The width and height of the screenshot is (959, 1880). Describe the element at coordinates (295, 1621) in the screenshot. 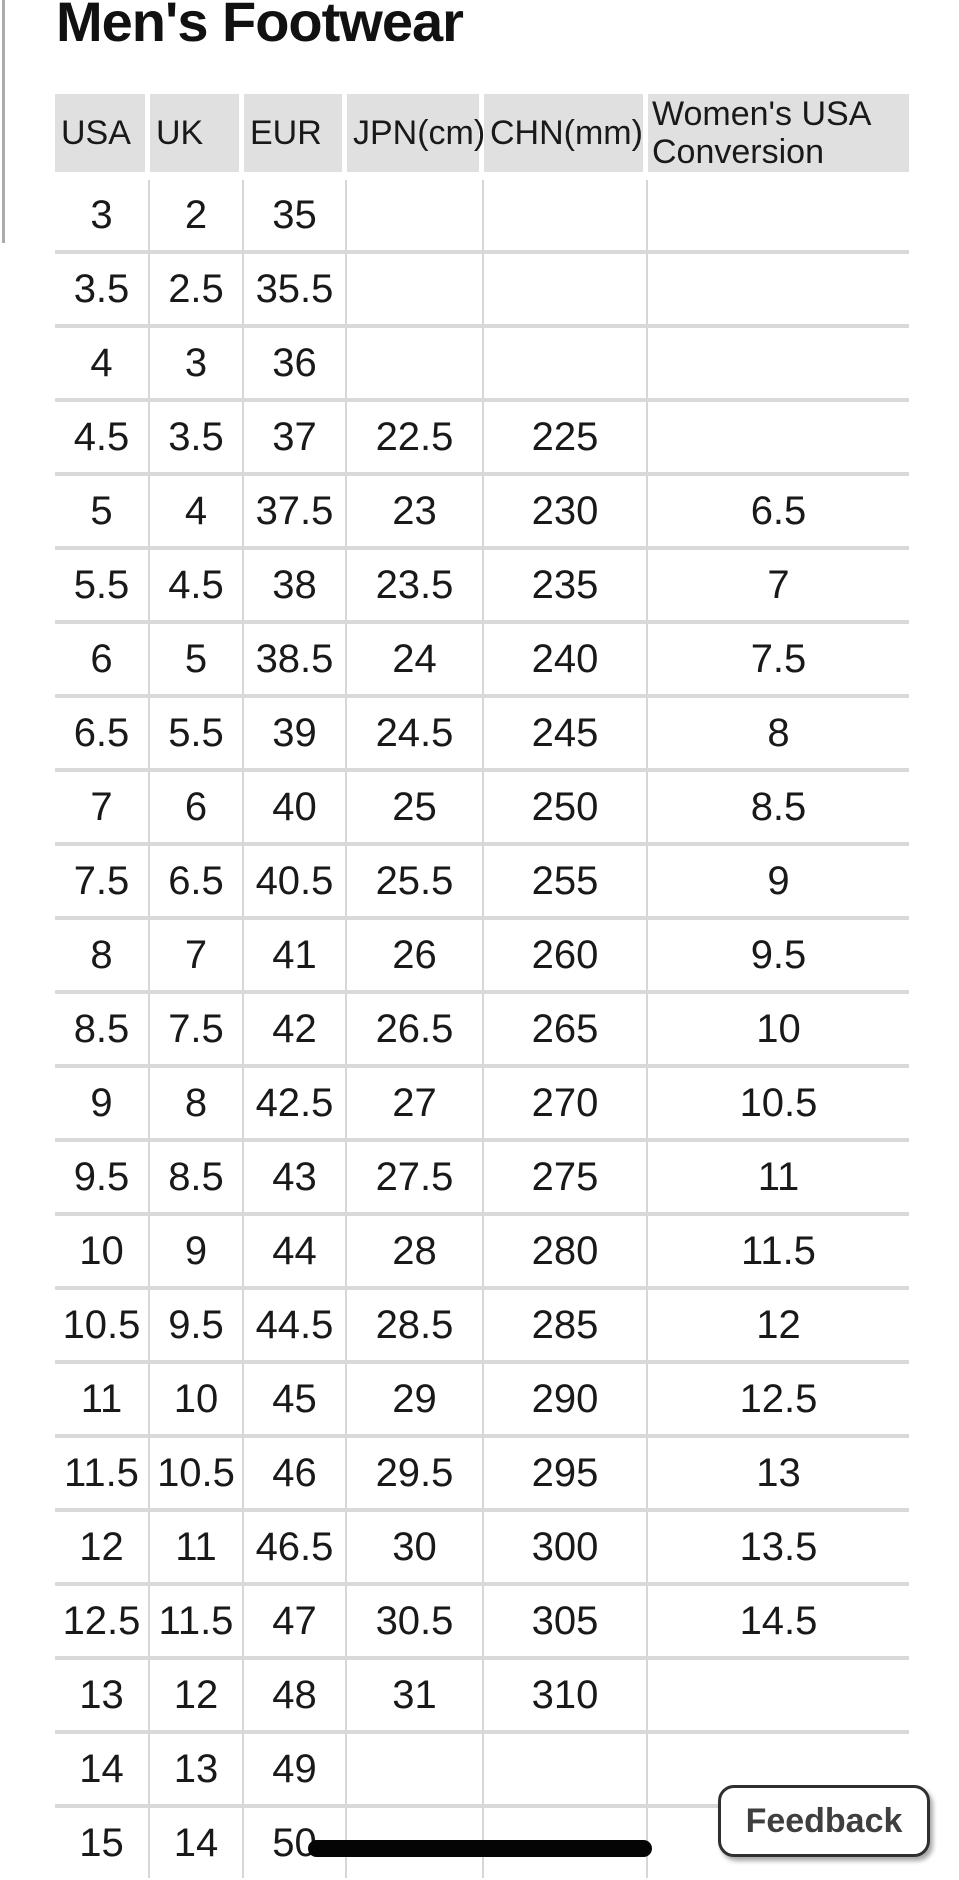

I see `table-cell: 47` at that location.